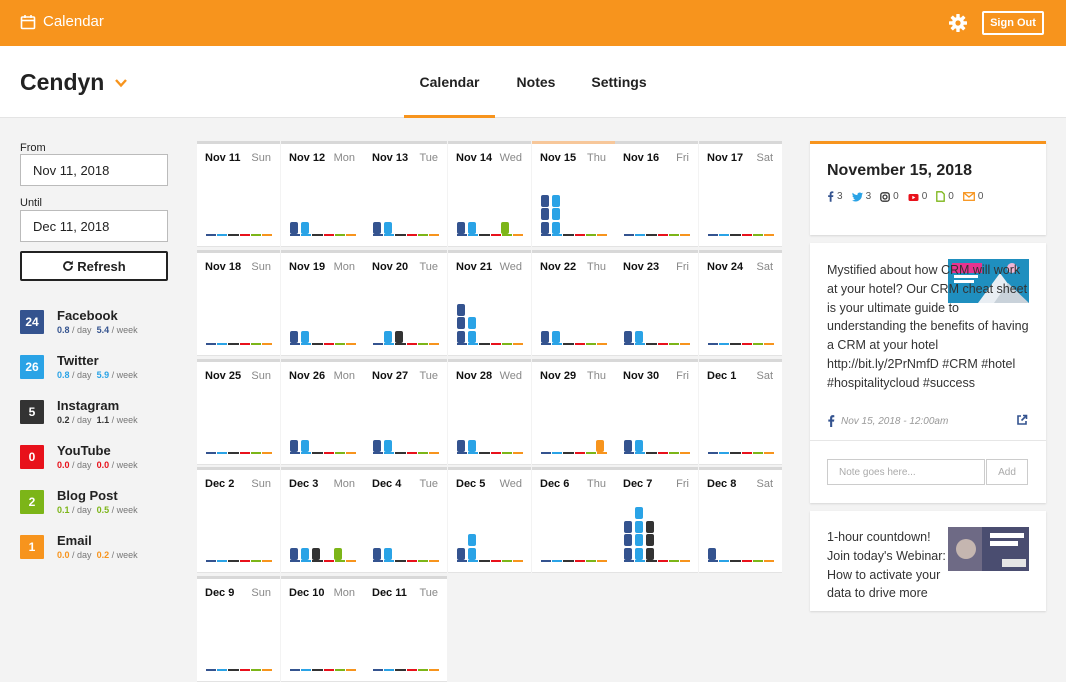 The height and width of the screenshot is (682, 1066). Describe the element at coordinates (322, 629) in the screenshot. I see `calendar-day-cell: Dec 10 Mon` at that location.